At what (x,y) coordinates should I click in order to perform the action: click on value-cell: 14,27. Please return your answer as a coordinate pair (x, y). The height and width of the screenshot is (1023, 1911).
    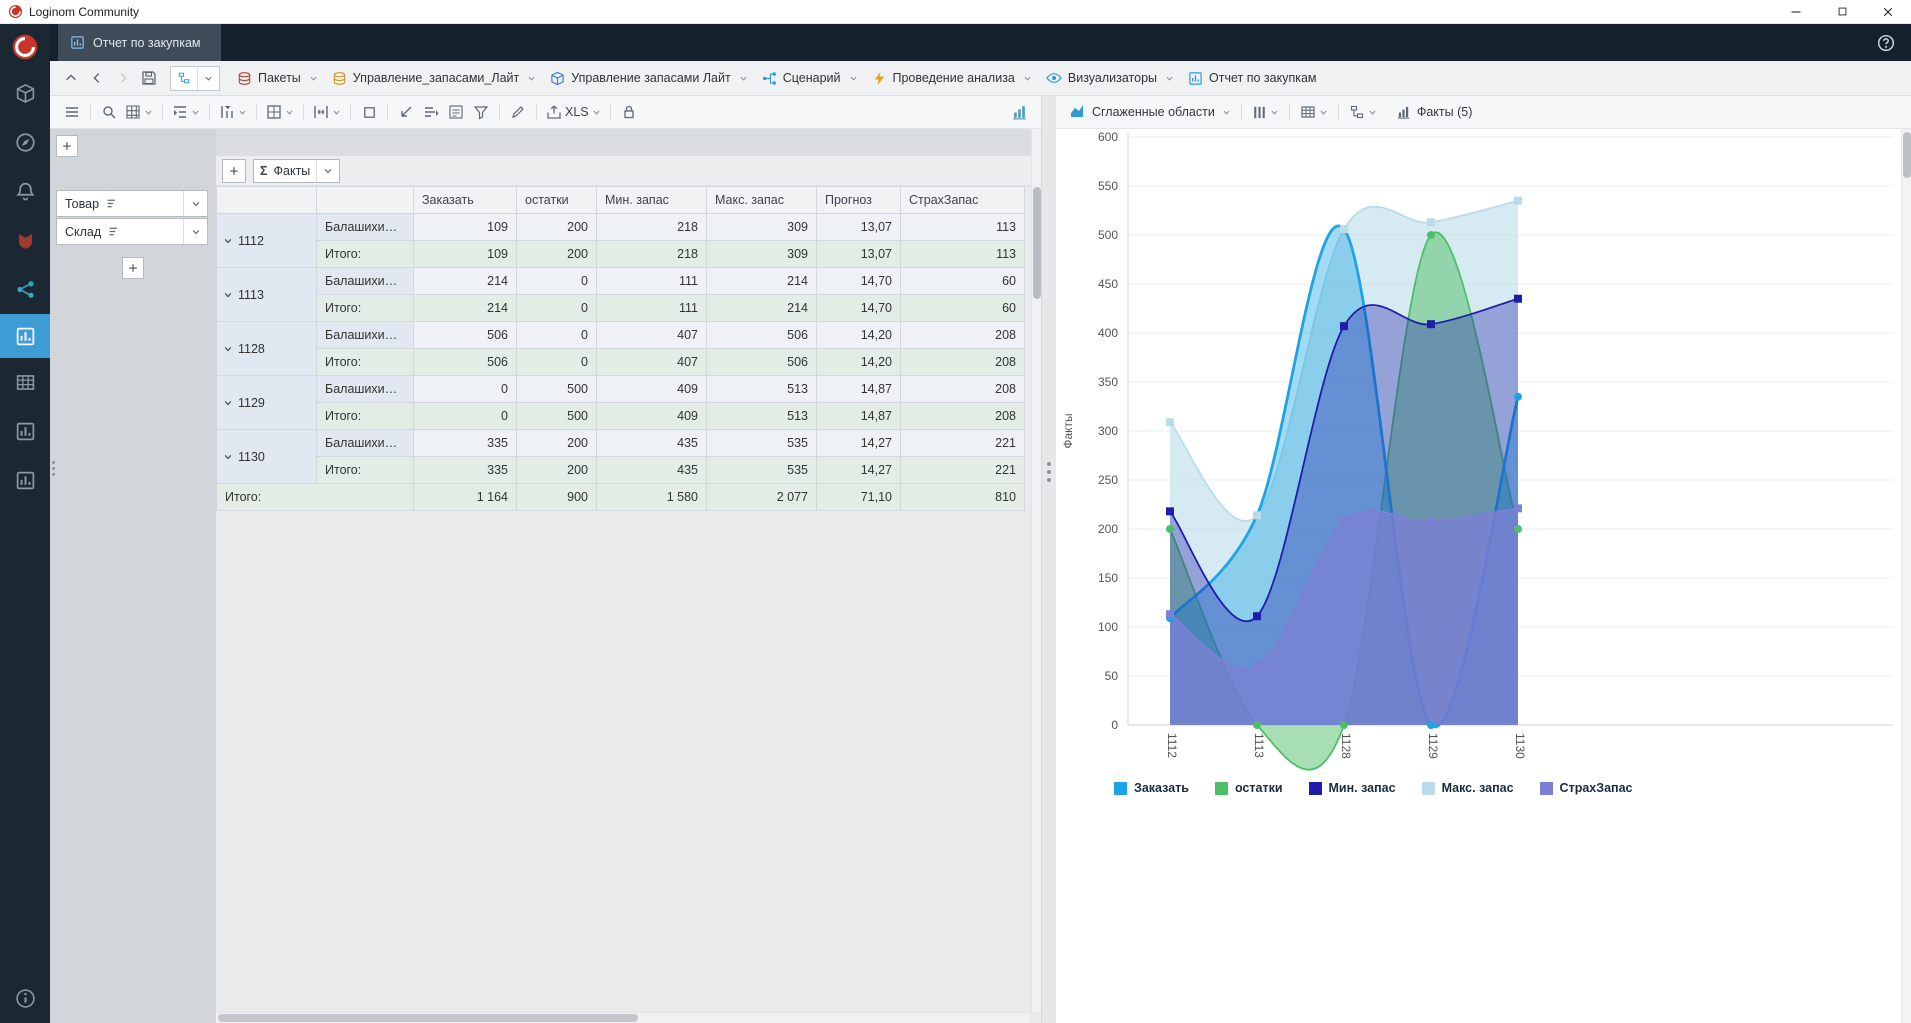
    Looking at the image, I should click on (858, 470).